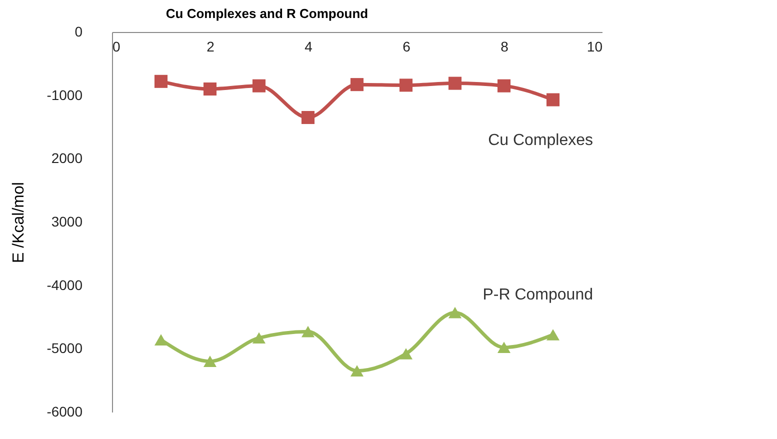 Image resolution: width=777 pixels, height=439 pixels. Describe the element at coordinates (67, 158) in the screenshot. I see `y-tick-label: 2000` at that location.